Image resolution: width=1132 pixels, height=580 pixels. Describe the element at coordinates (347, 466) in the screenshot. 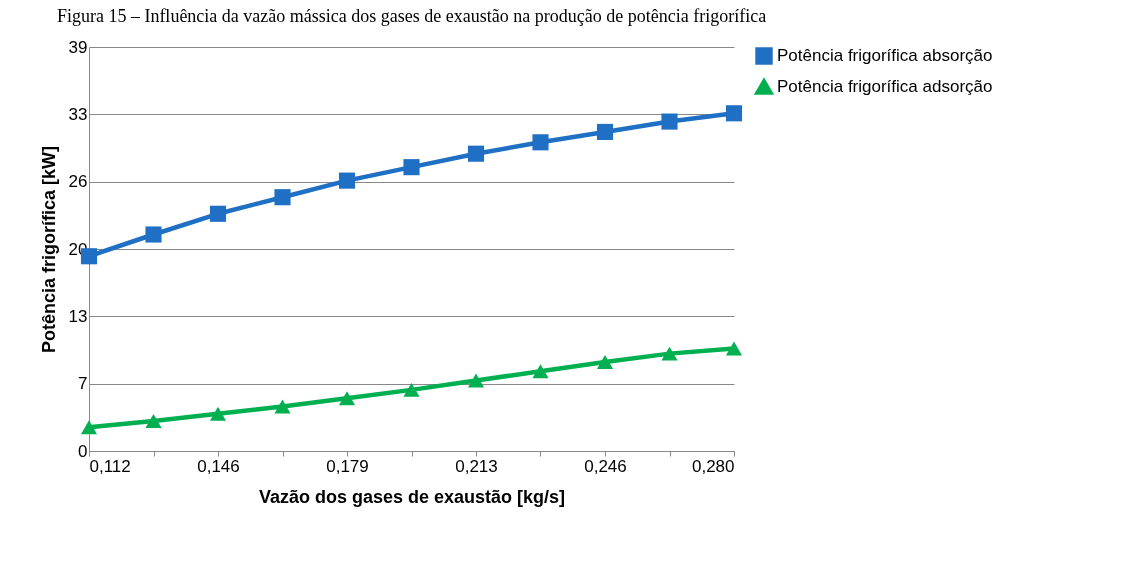

I see `x-tick-label: 0,179` at that location.